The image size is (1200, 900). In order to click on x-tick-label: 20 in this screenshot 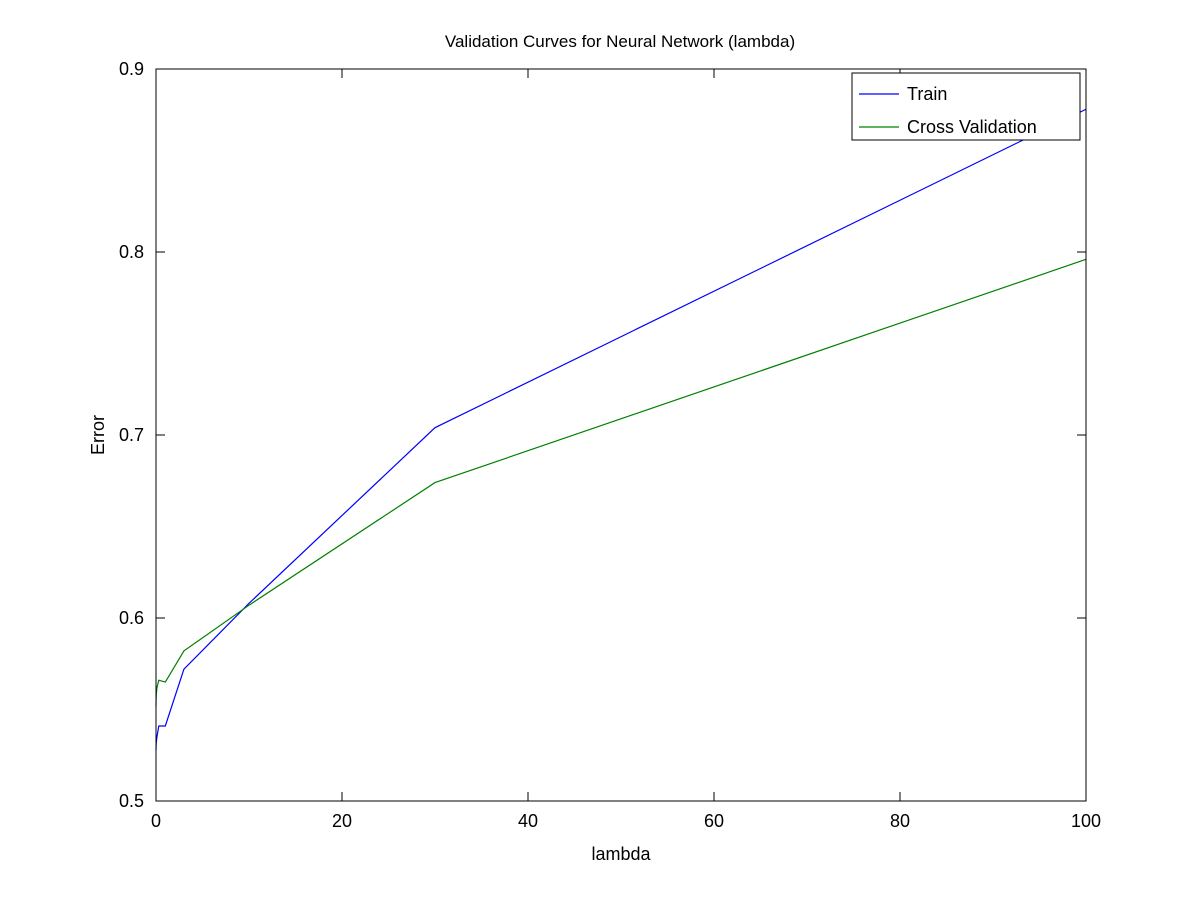, I will do `click(342, 821)`.